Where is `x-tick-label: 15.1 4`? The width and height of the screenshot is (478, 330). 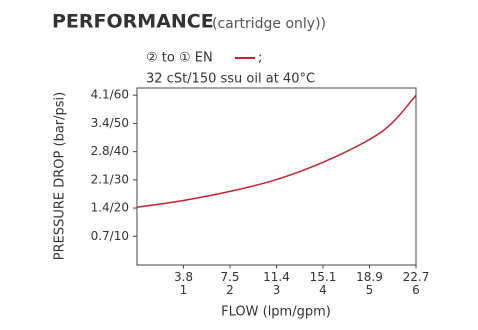 x-tick-label: 15.1 4 is located at coordinates (323, 283).